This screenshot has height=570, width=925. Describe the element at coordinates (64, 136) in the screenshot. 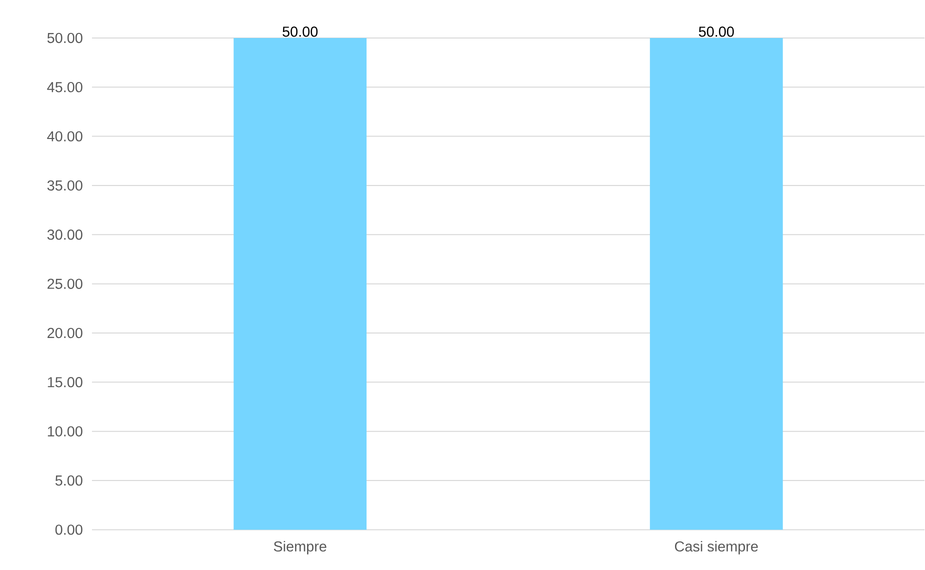

I see `y-tick-label: 40.00` at that location.